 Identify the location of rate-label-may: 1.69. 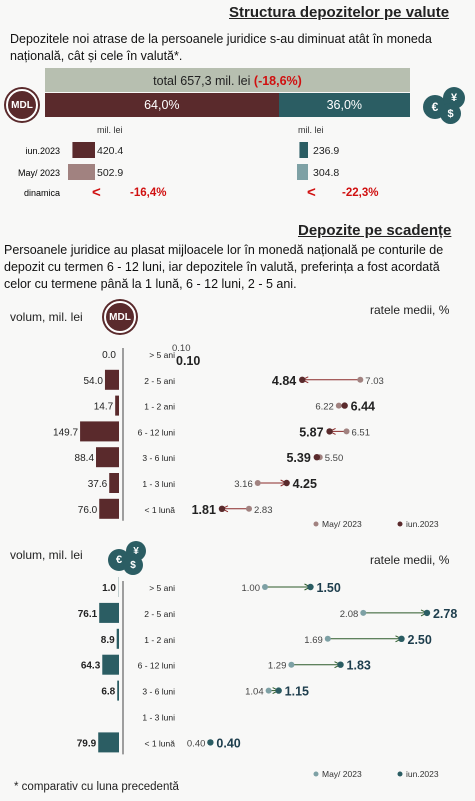
(313, 640).